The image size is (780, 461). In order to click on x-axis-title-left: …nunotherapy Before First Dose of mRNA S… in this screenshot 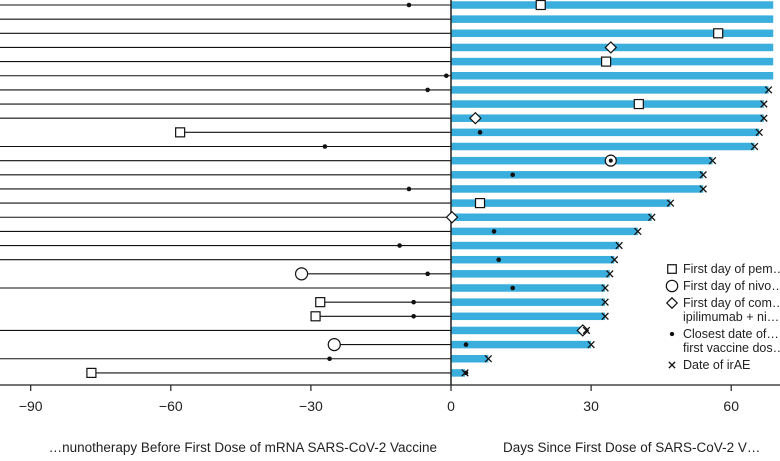, I will do `click(243, 447)`.